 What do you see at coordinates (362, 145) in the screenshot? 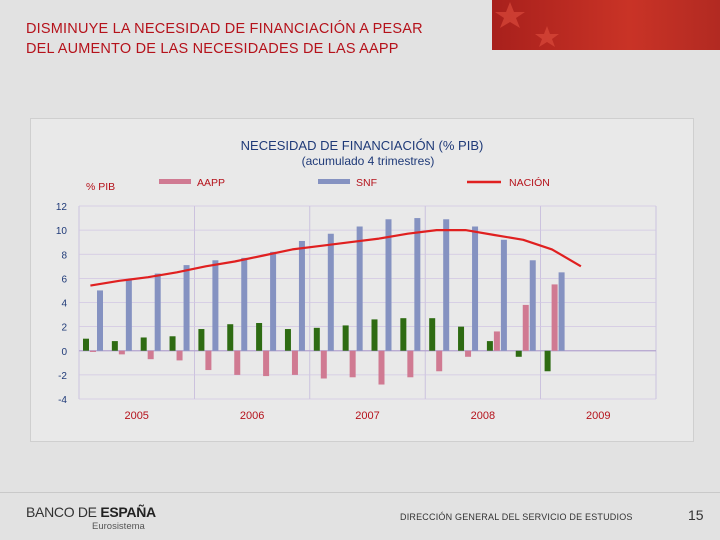
I see `chart-title: NECESIDAD DE FINANCIACIÓN (% PIB)` at bounding box center [362, 145].